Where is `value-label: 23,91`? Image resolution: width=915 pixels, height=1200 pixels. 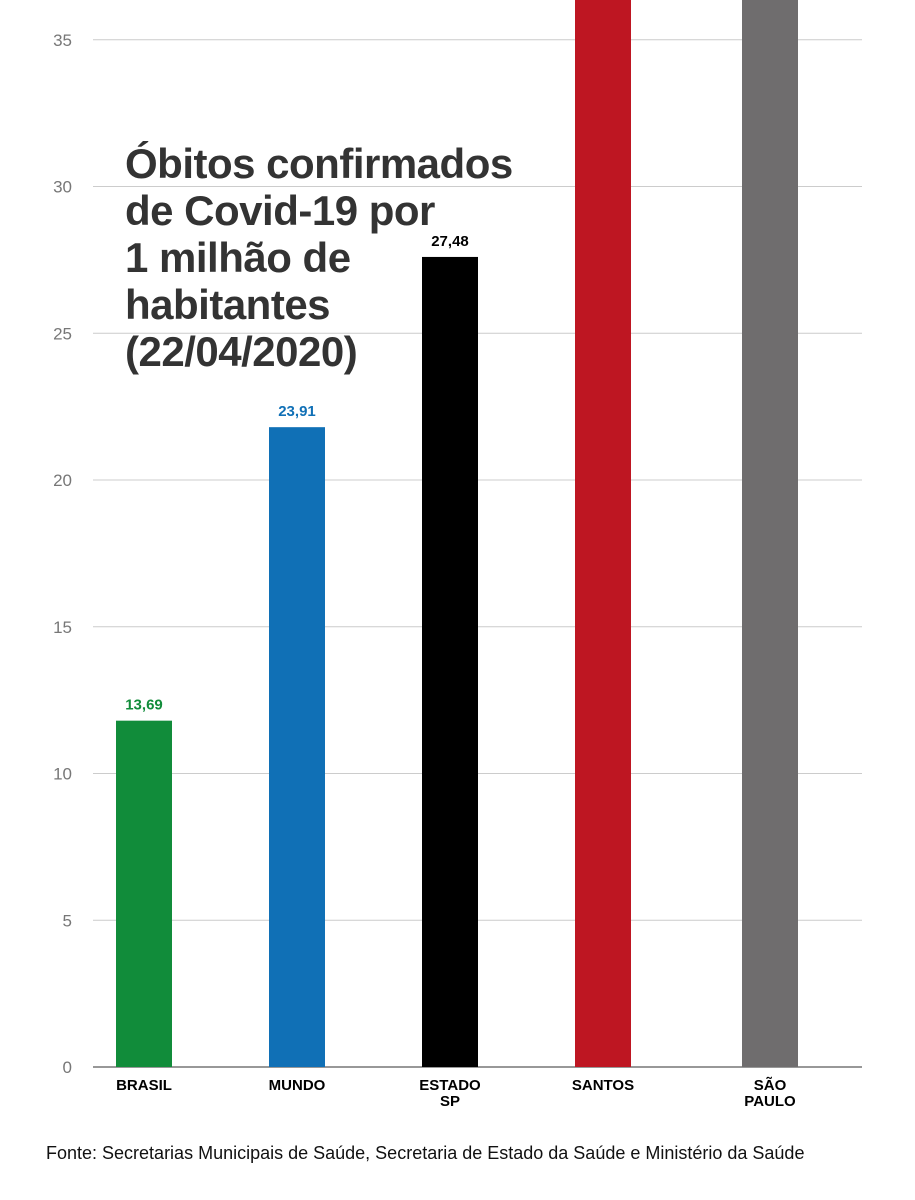
value-label: 23,91 is located at coordinates (297, 411).